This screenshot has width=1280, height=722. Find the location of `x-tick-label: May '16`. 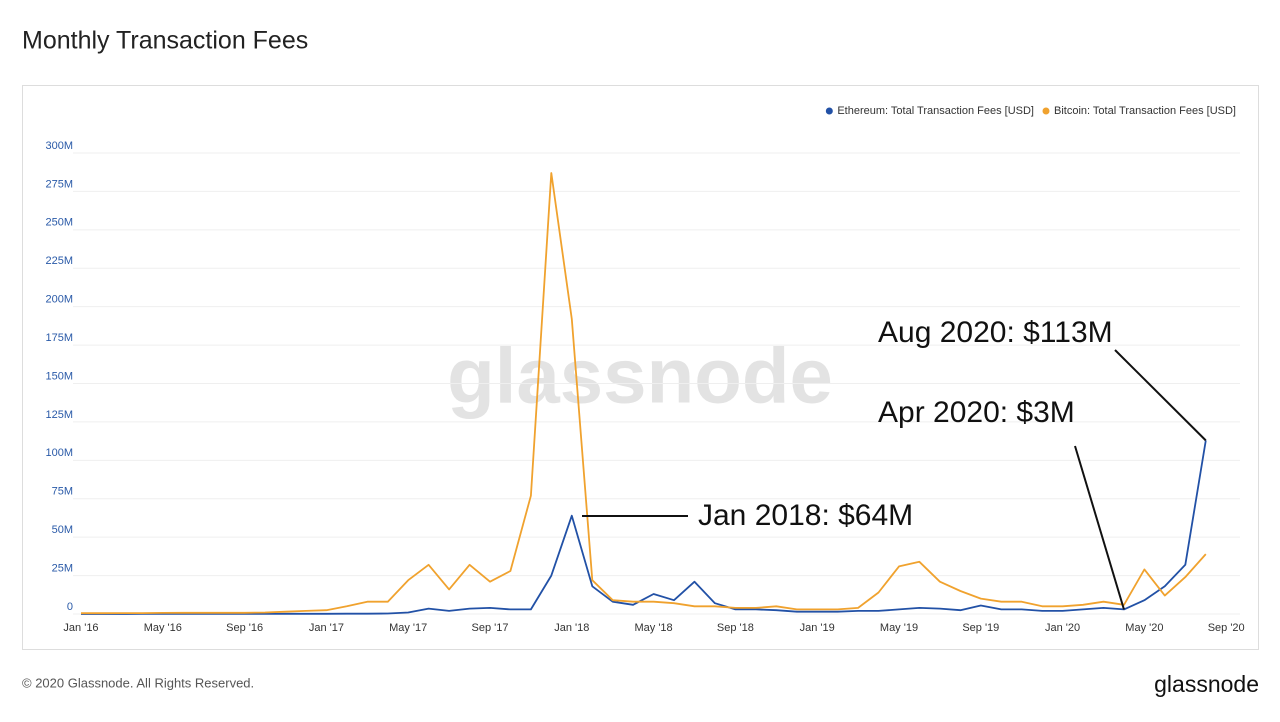

x-tick-label: May '16 is located at coordinates (163, 628).